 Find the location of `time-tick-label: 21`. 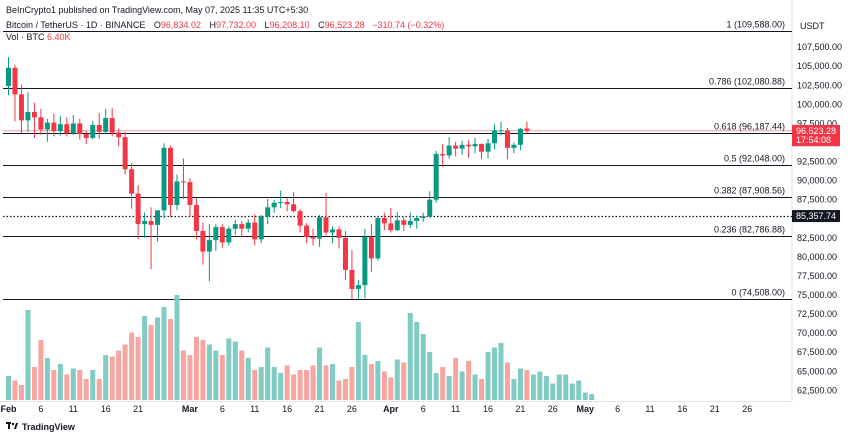

time-tick-label: 21 is located at coordinates (320, 409).